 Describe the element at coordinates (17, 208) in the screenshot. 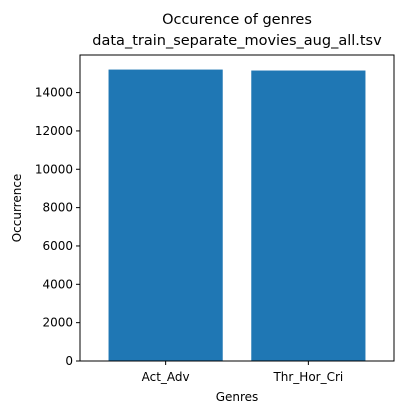

I see `y-axis-label: Occurrence` at that location.